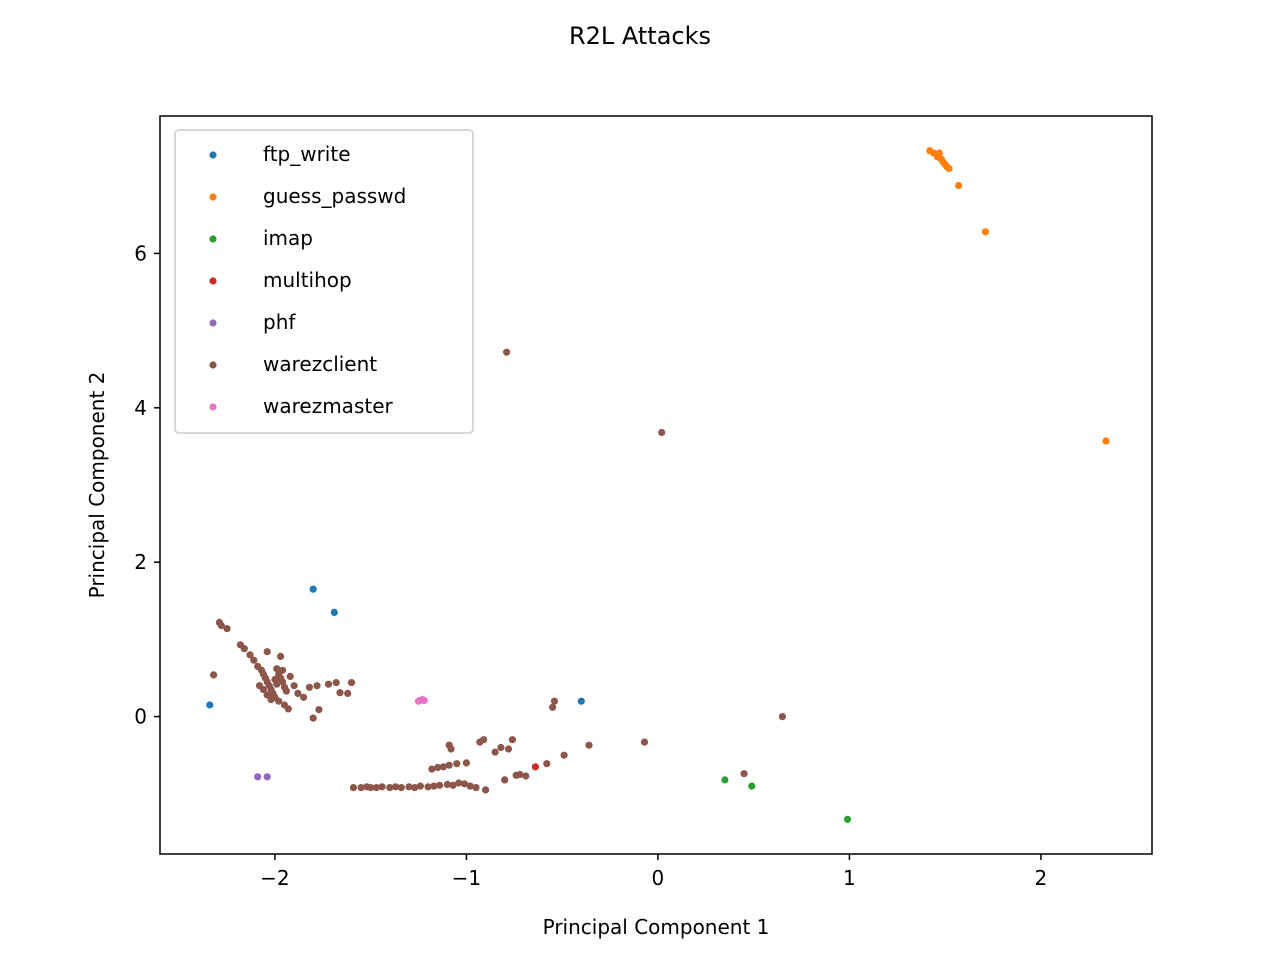 The height and width of the screenshot is (960, 1280). I want to click on legend-marker-multihop, so click(213, 281).